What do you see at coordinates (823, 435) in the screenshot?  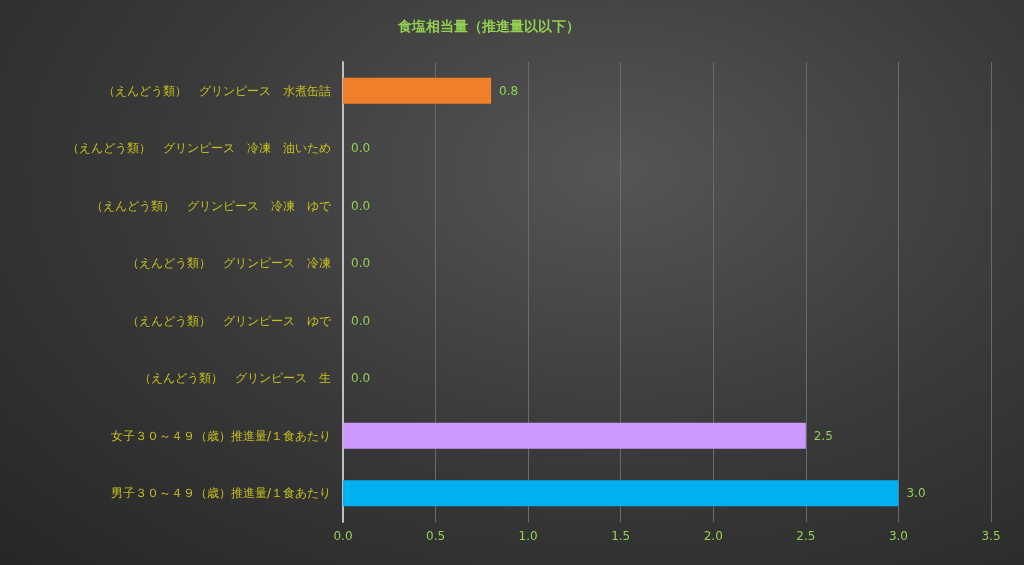 I see `data-label: 2.5` at bounding box center [823, 435].